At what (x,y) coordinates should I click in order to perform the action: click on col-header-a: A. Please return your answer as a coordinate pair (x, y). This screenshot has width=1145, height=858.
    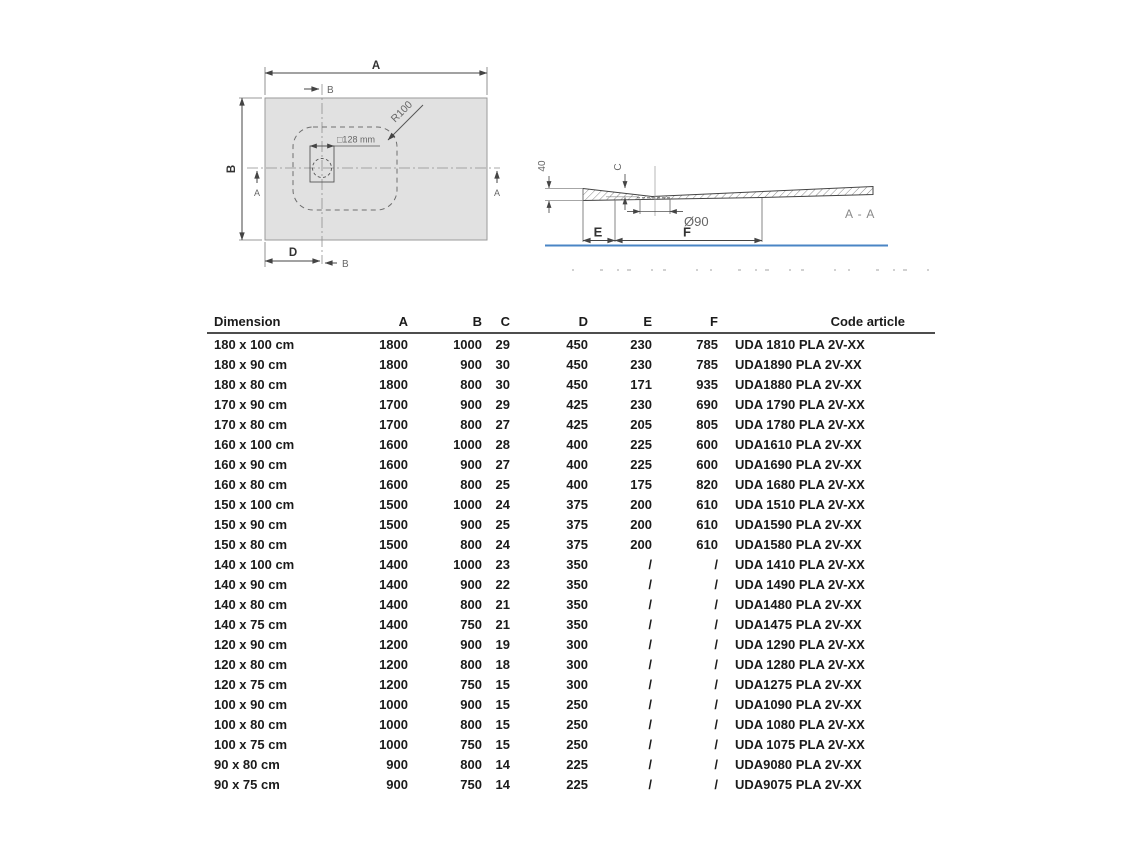
    Looking at the image, I should click on (377, 322).